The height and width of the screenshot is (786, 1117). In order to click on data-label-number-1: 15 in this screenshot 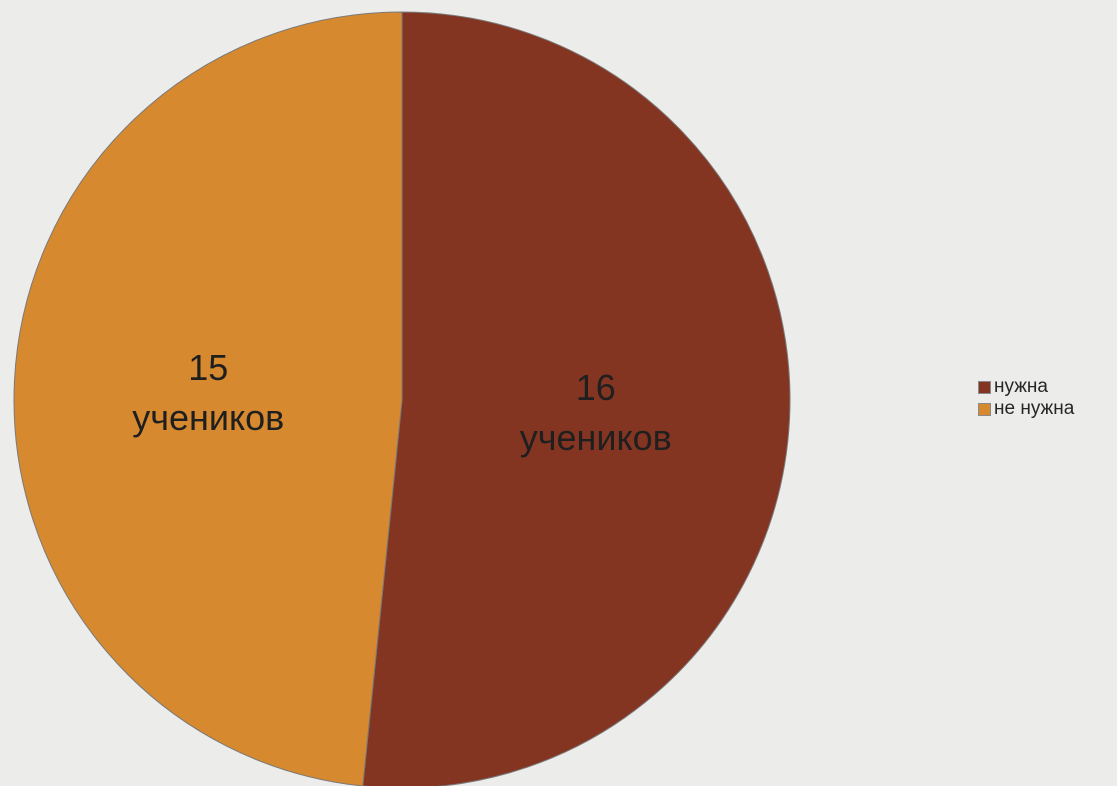, I will do `click(208, 367)`.